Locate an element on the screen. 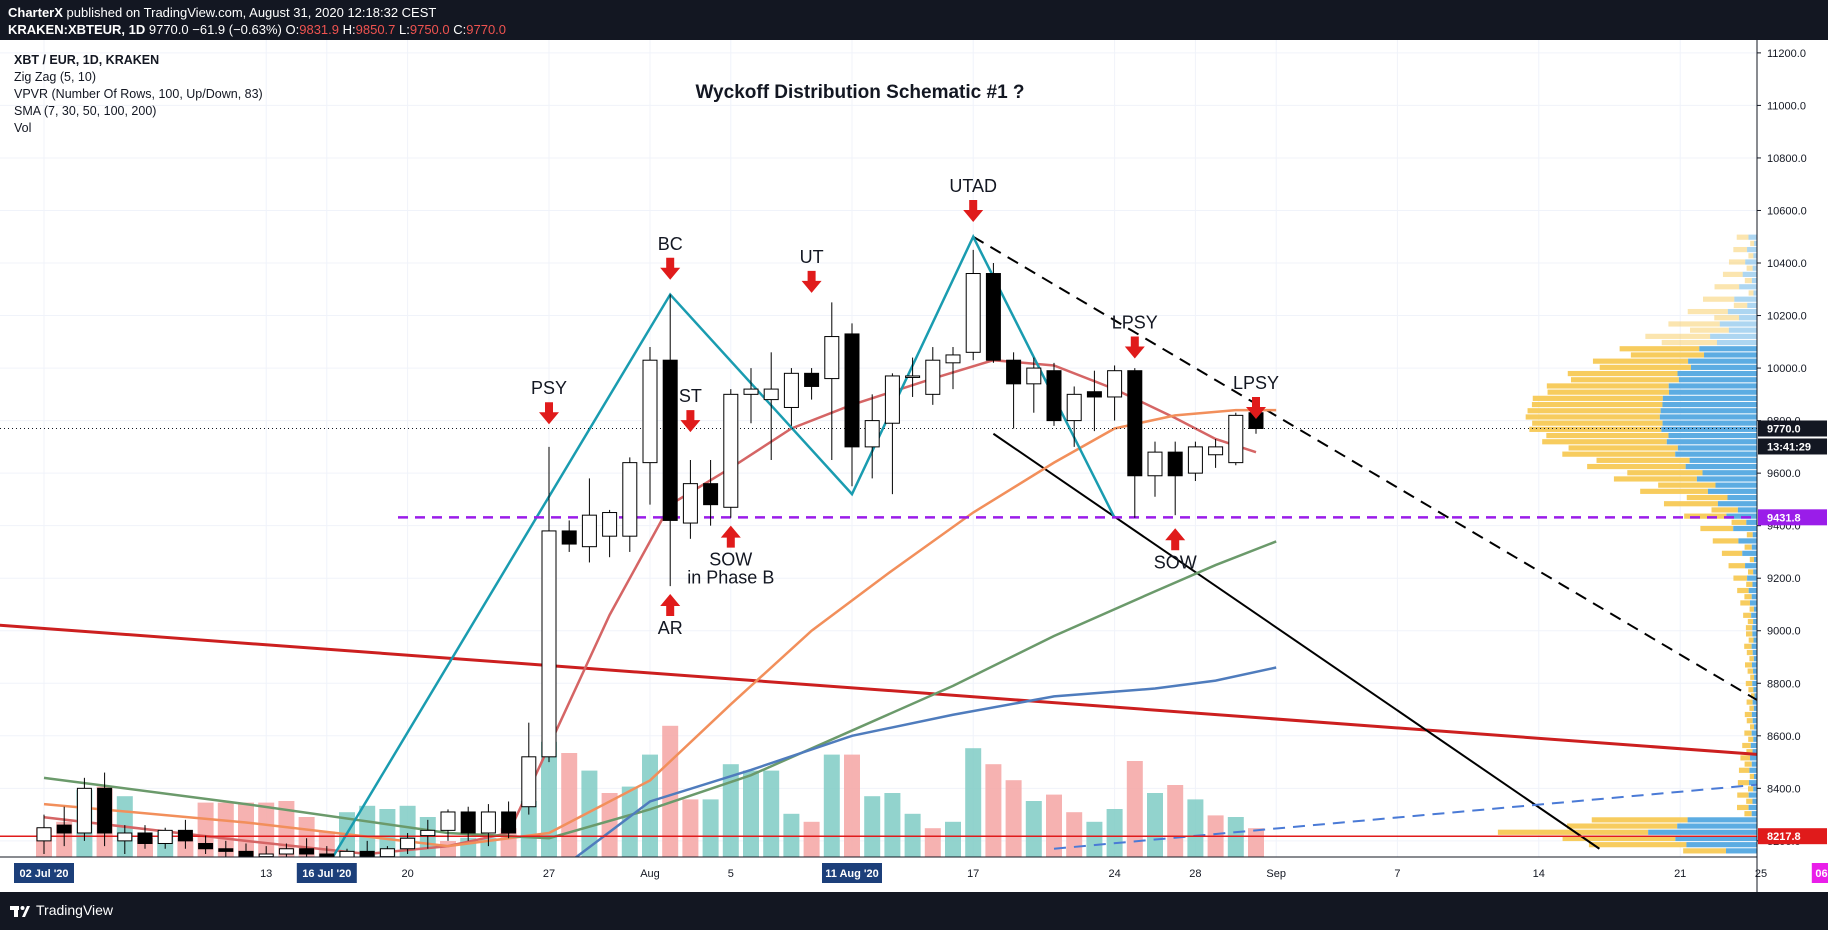  legend-vpvr: VPVR (Number Of Rows, 100, Up/Down, 83) is located at coordinates (138, 94).